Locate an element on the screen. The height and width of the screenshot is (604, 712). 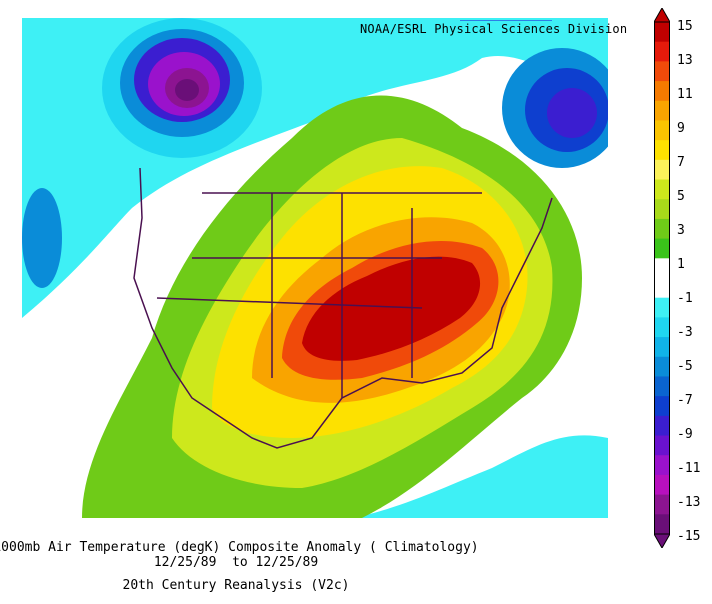
legend-tick-label: -3 is located at coordinates (685, 332).